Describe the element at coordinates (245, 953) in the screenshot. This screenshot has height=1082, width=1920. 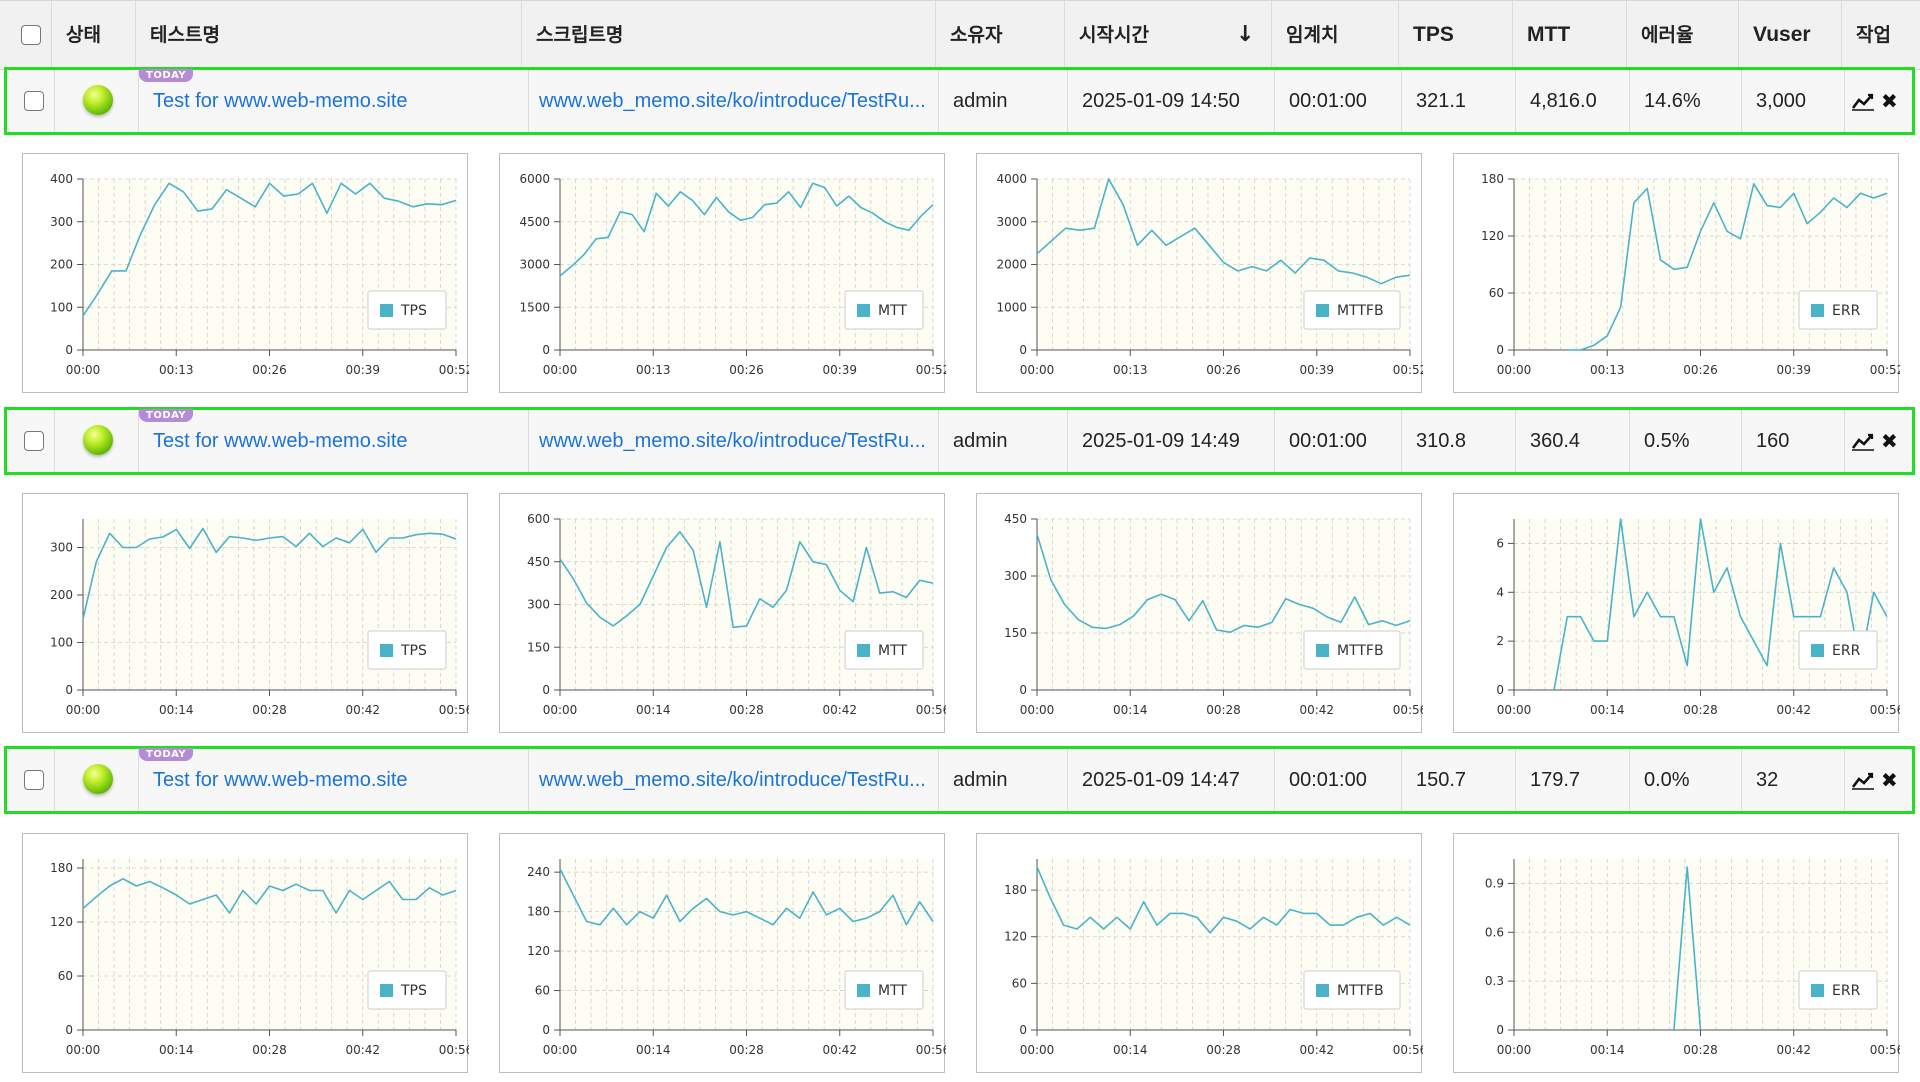
I see `chart-panel-tps: 0 60 120 180 00:00 00:14 00:28 00:42 00:56 TPS` at that location.